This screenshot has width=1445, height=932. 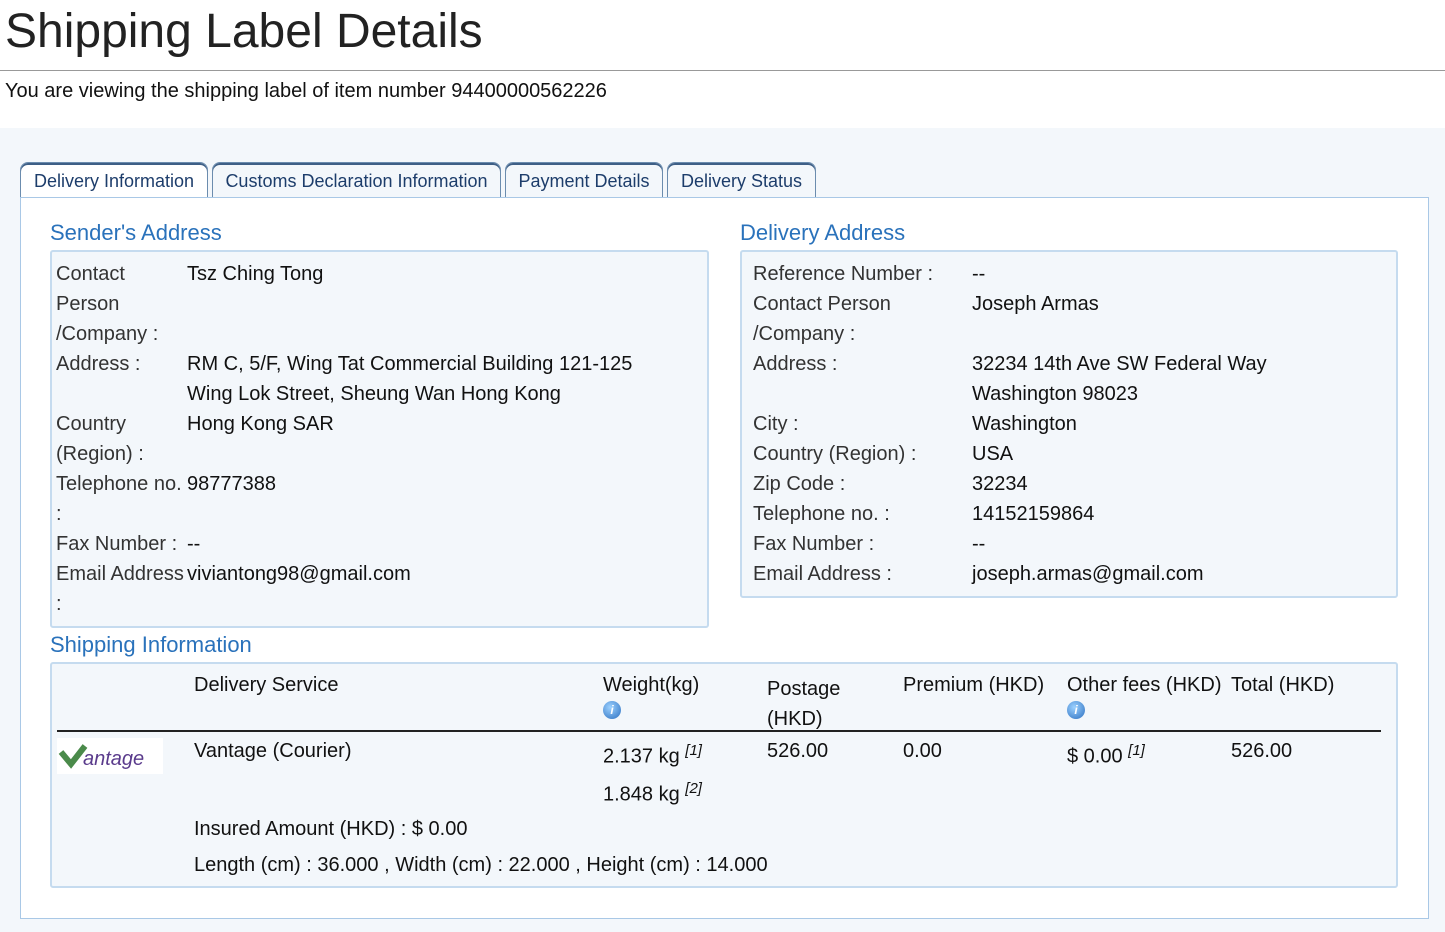 I want to click on other-fees-value: $ 0.00, so click(x=1095, y=756).